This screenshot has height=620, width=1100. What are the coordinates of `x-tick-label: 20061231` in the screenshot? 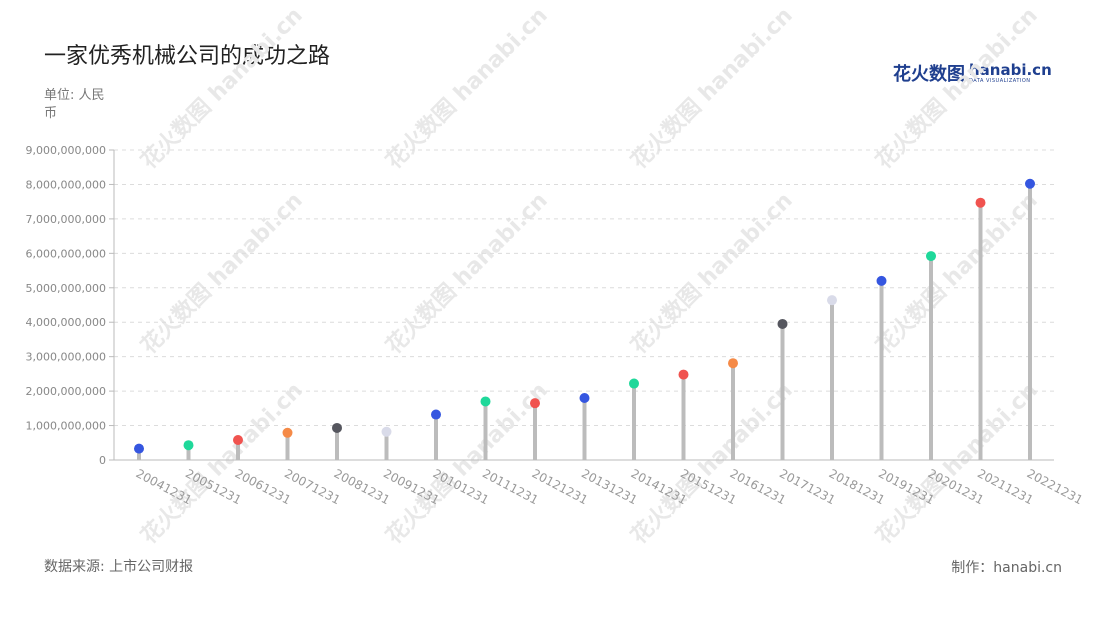 It's located at (263, 486).